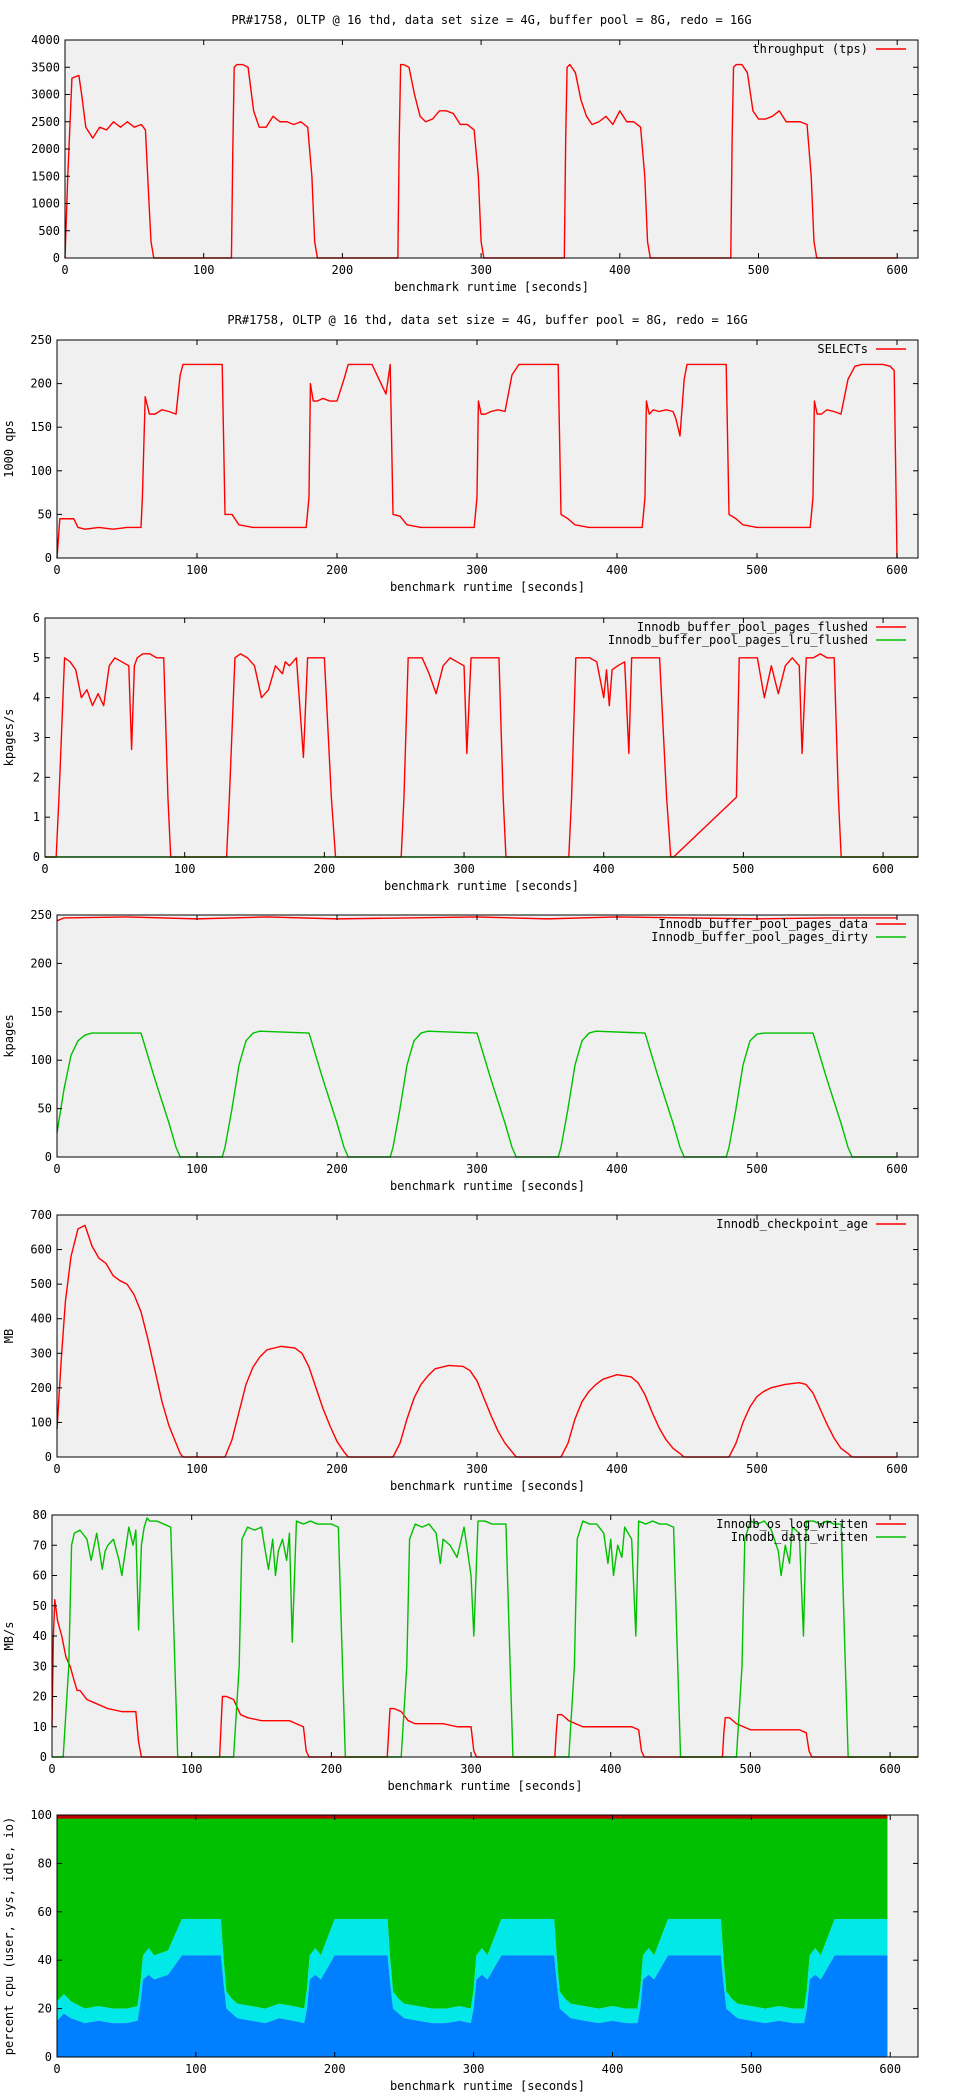  I want to click on y-tick-label: 3500, so click(45, 67).